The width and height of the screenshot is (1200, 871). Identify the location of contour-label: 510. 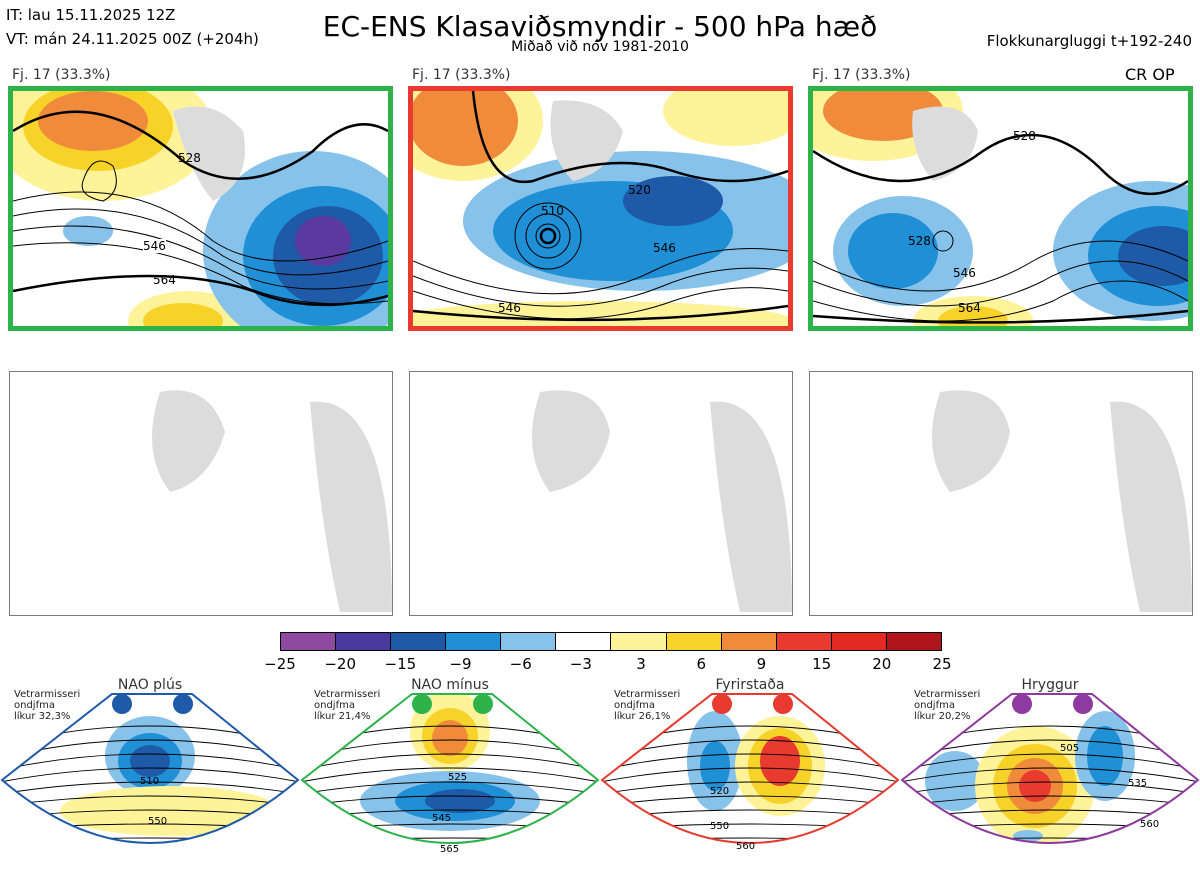
(552, 211).